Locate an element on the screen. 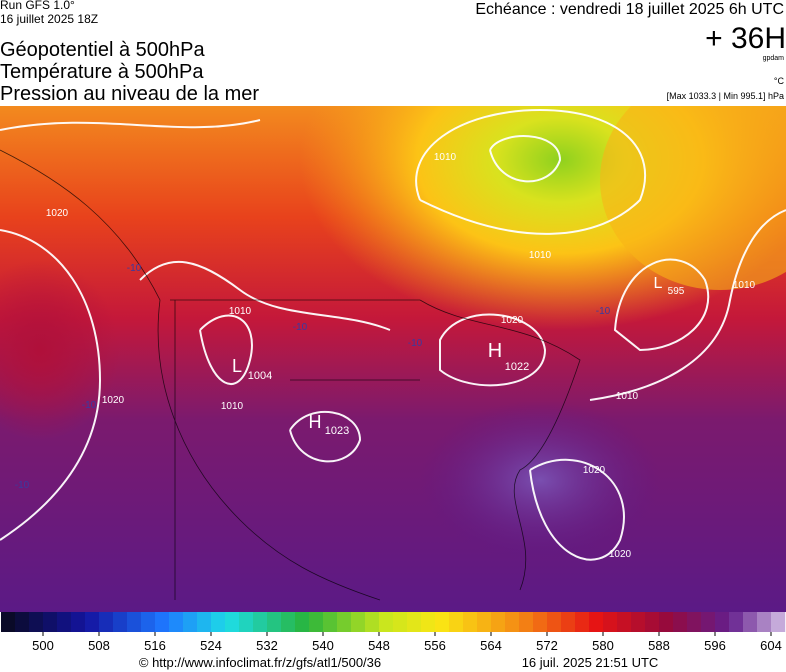 The width and height of the screenshot is (786, 672). title-line: Géopotentiel à 500hPa is located at coordinates (102, 50).